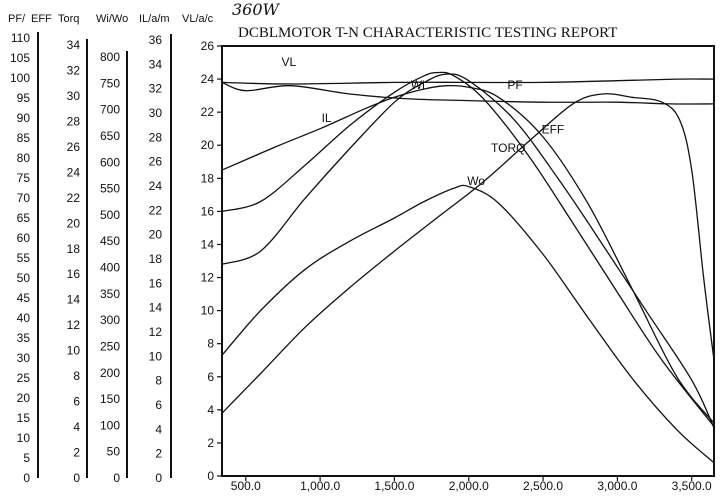 Image resolution: width=722 pixels, height=497 pixels. Describe the element at coordinates (110, 83) in the screenshot. I see `left-tick-label: 750` at that location.